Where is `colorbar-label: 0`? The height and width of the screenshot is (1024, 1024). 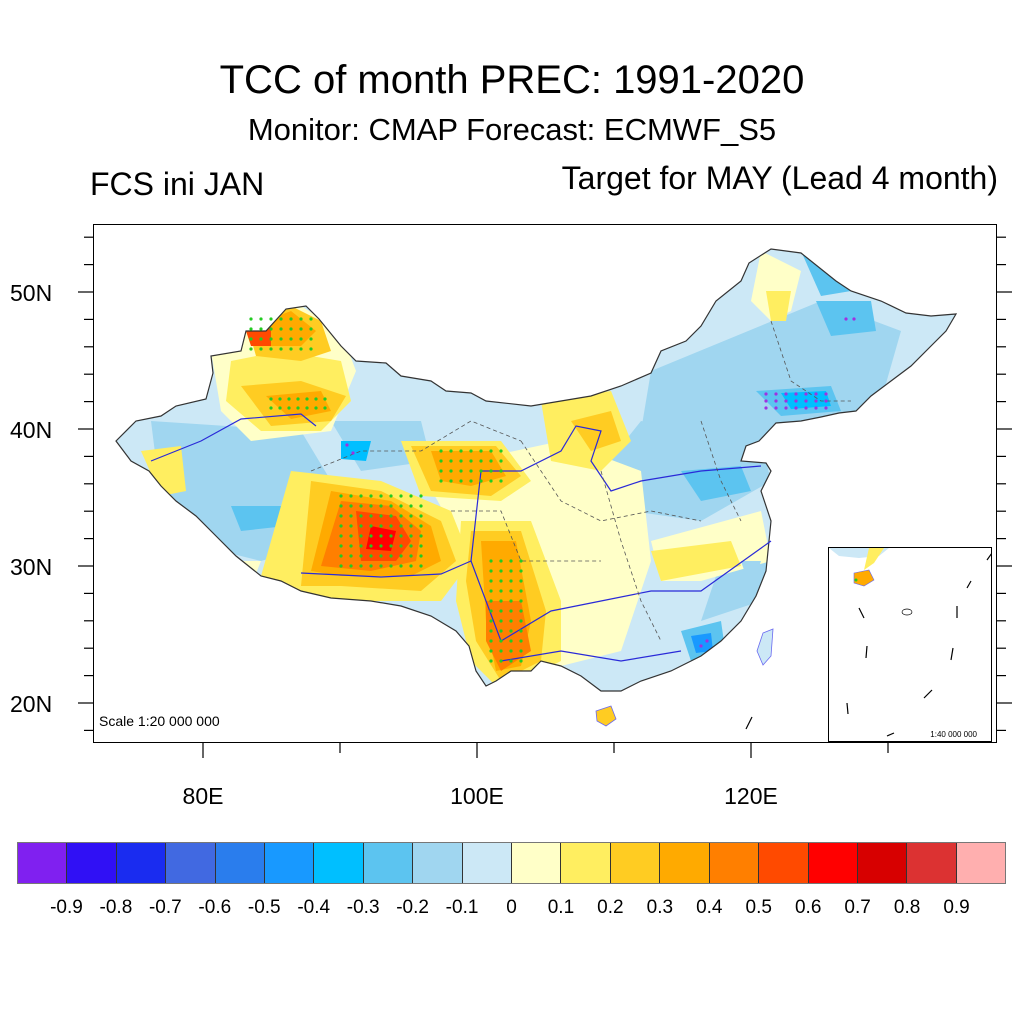 colorbar-label: 0 is located at coordinates (511, 907).